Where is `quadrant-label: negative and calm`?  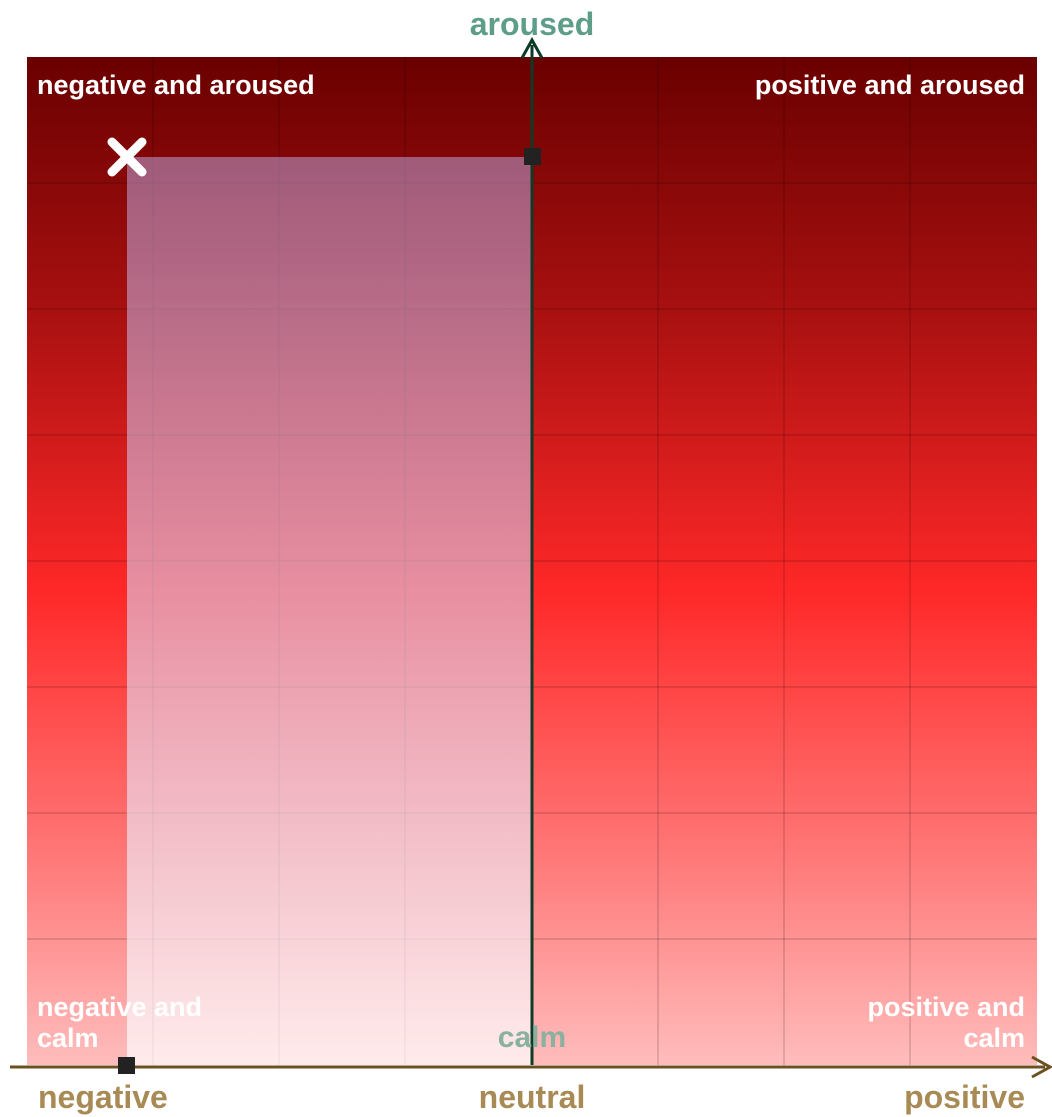
quadrant-label: negative and calm is located at coordinates (119, 1022).